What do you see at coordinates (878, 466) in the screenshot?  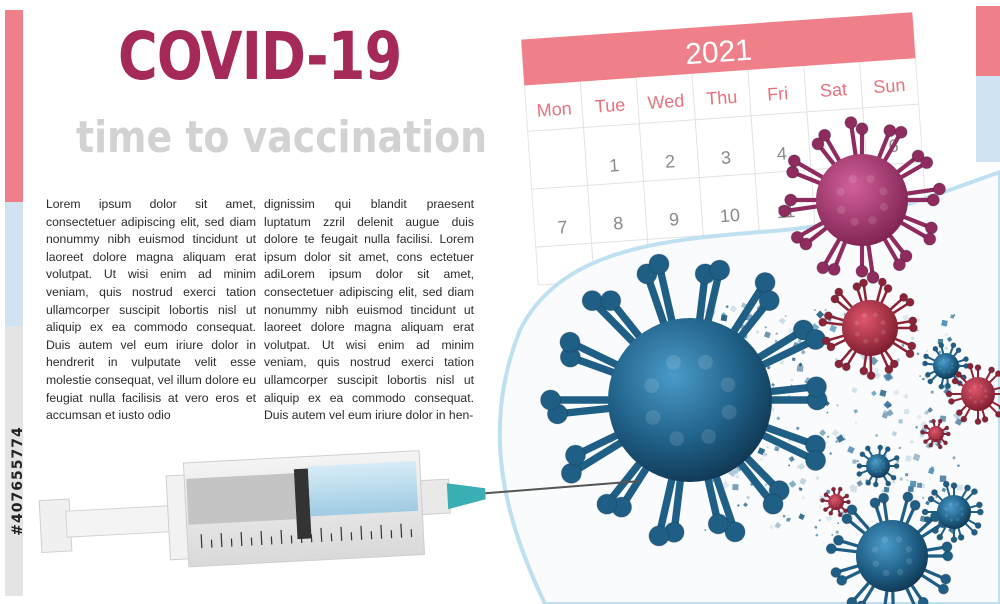 I see `tiny-blue-virus-icon` at bounding box center [878, 466].